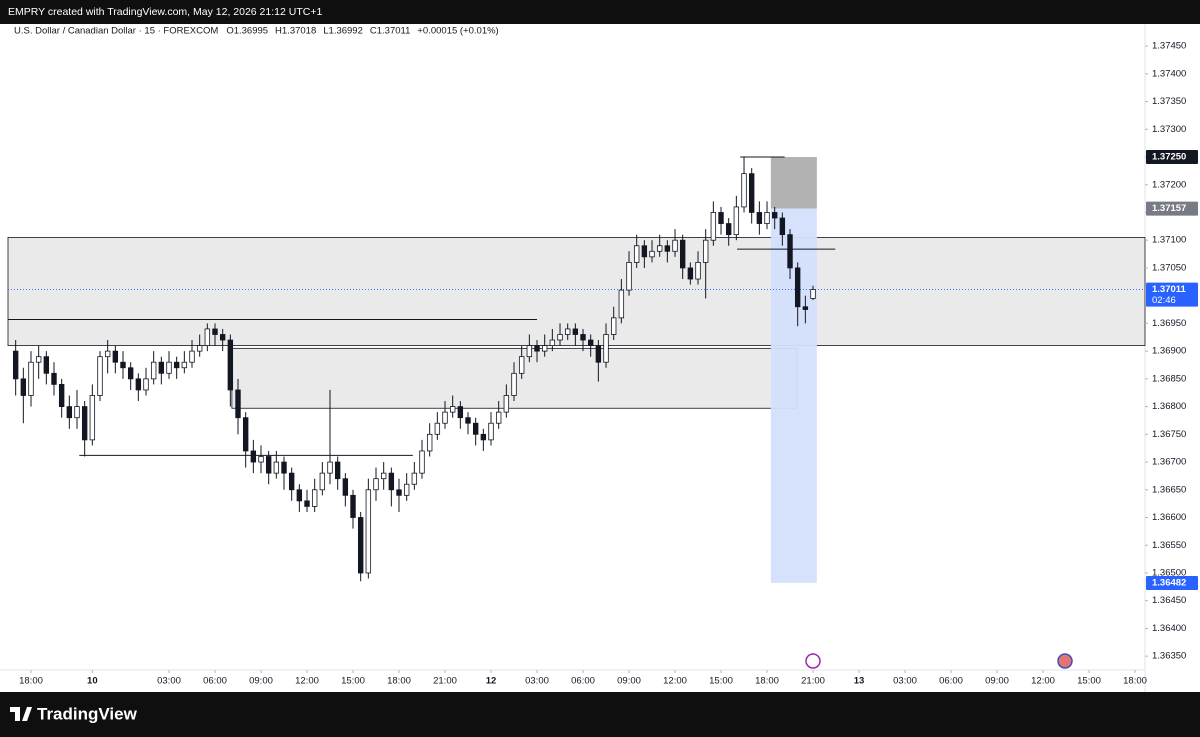 The width and height of the screenshot is (1200, 737). Describe the element at coordinates (343, 31) in the screenshot. I see `ohlc-label: L1.36992` at that location.